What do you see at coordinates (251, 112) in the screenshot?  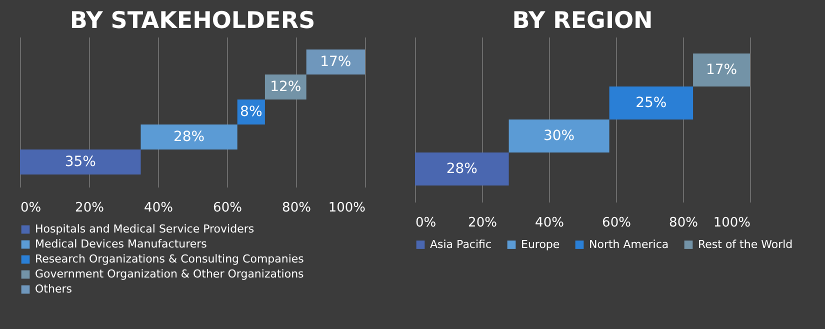 I see `data-label: 8%` at bounding box center [251, 112].